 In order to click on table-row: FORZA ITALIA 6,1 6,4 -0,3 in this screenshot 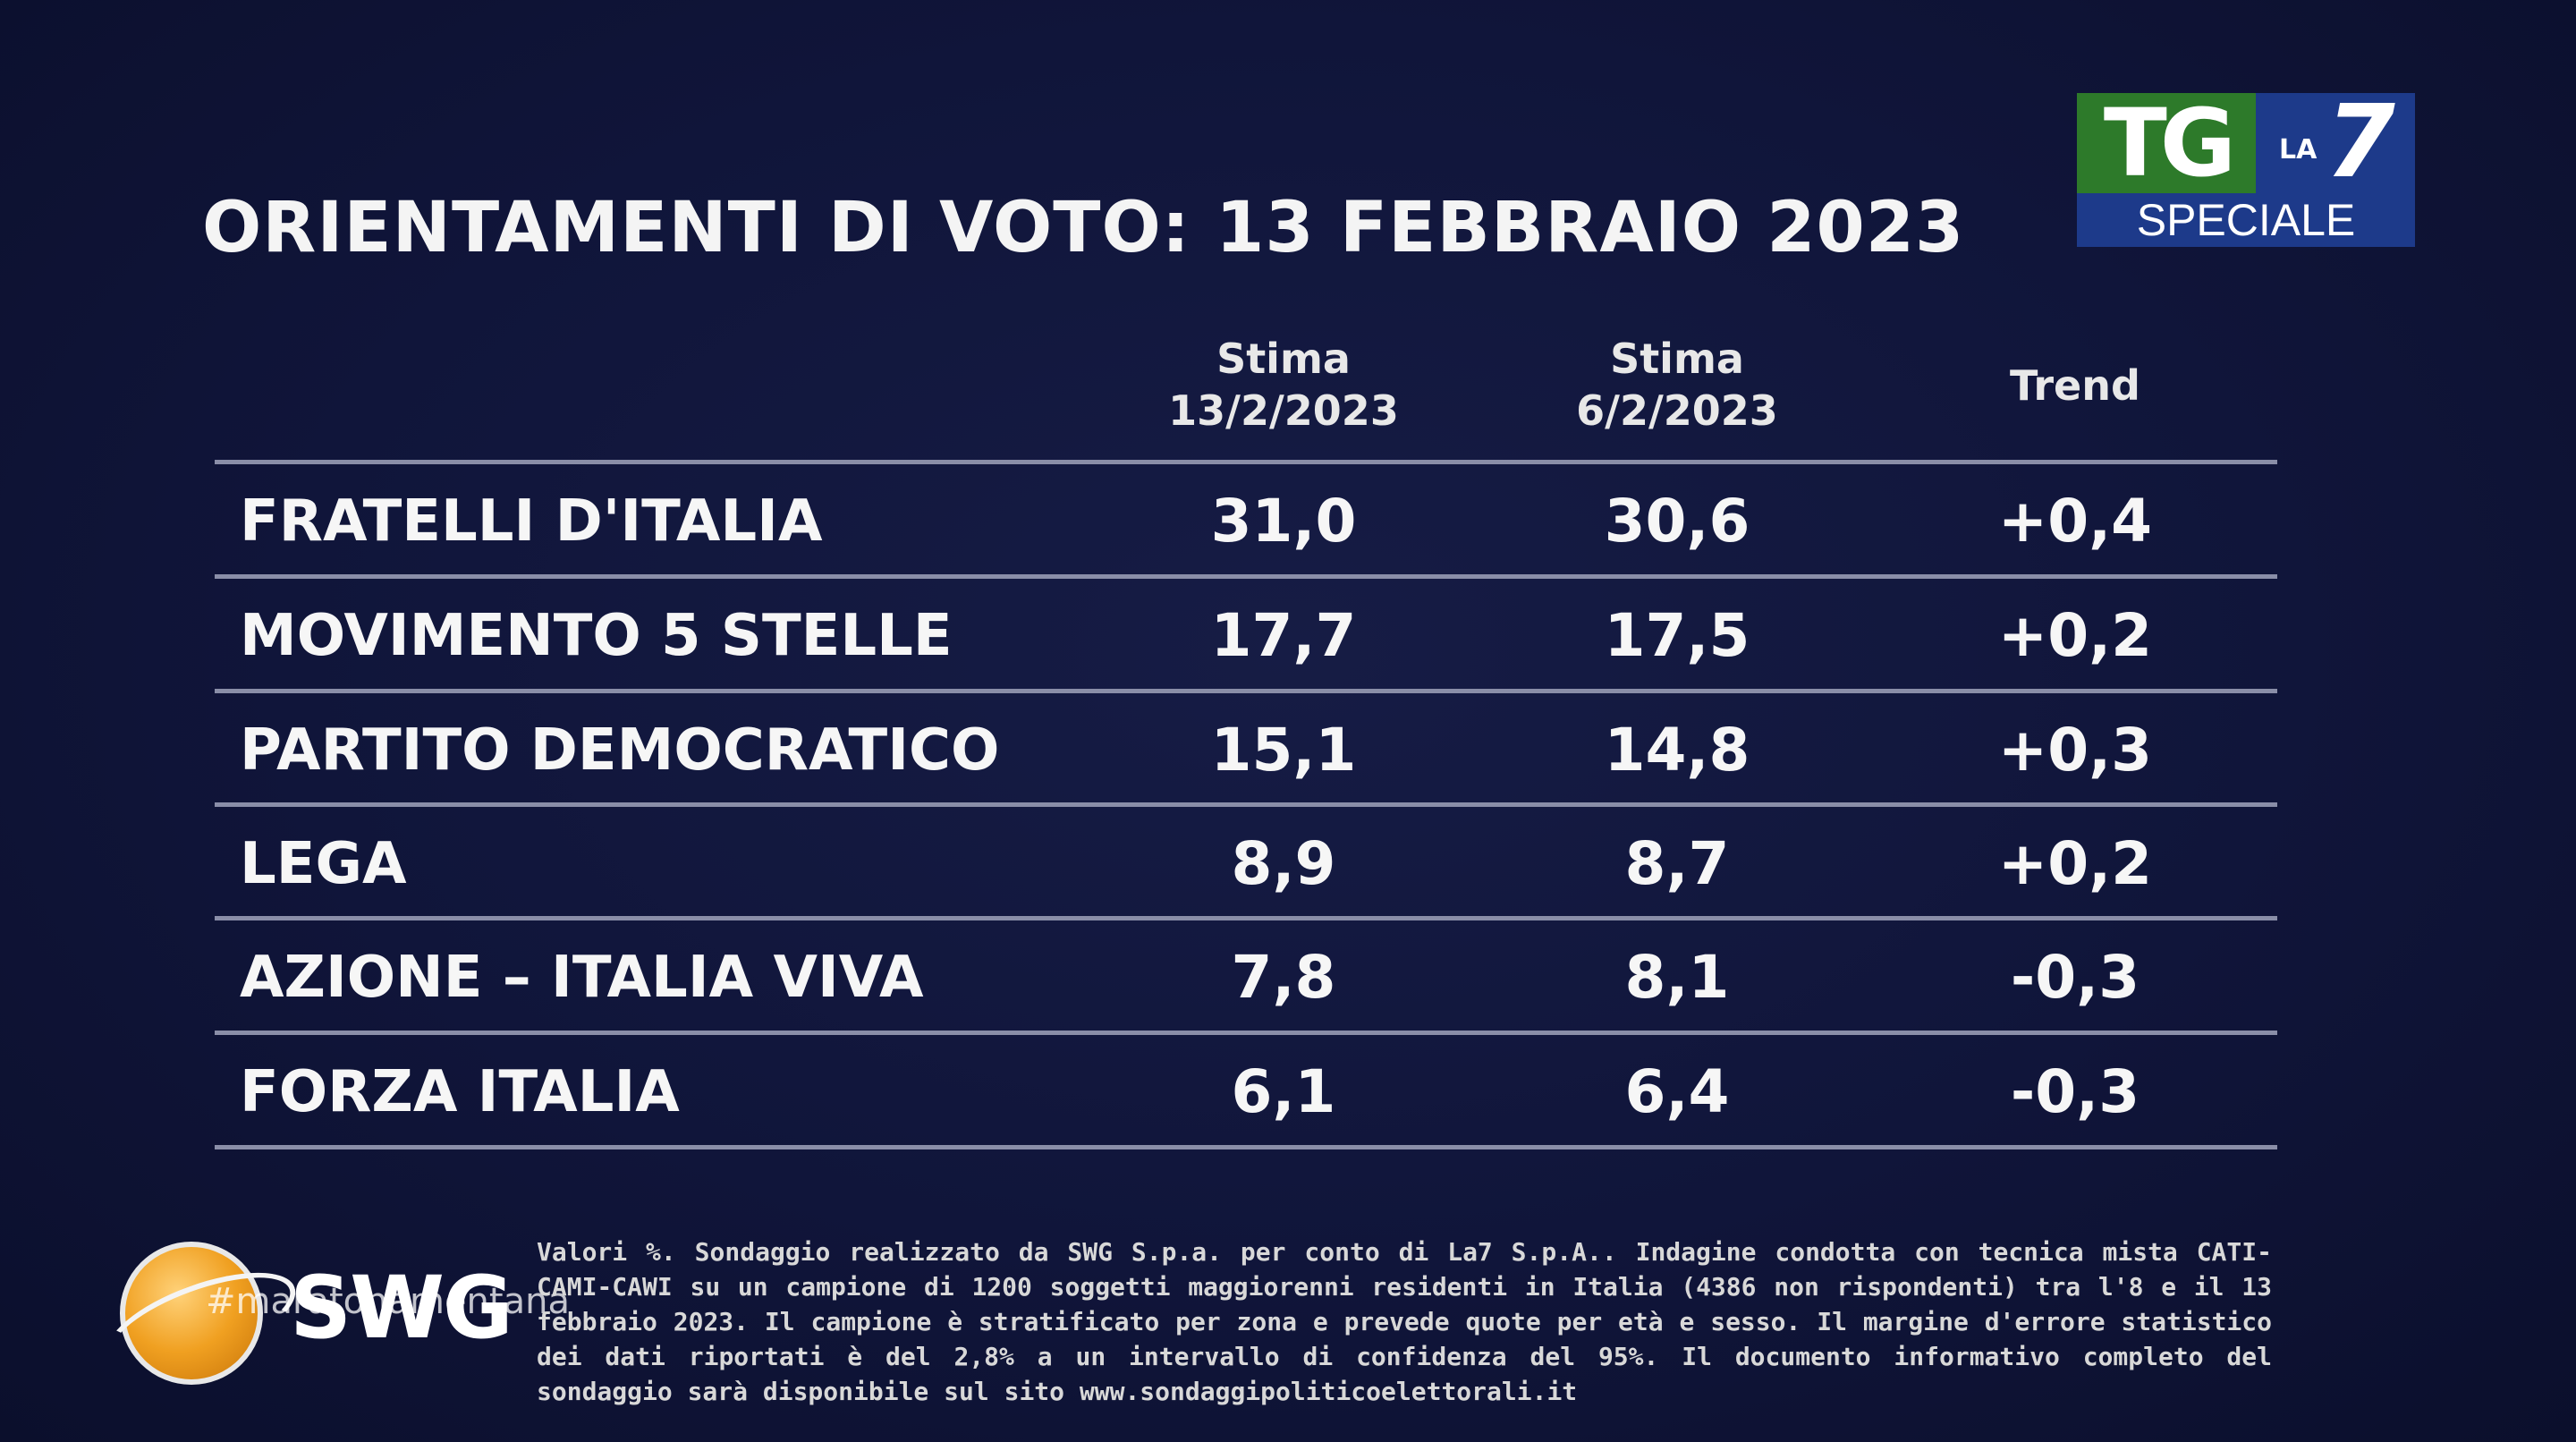, I will do `click(1246, 1092)`.